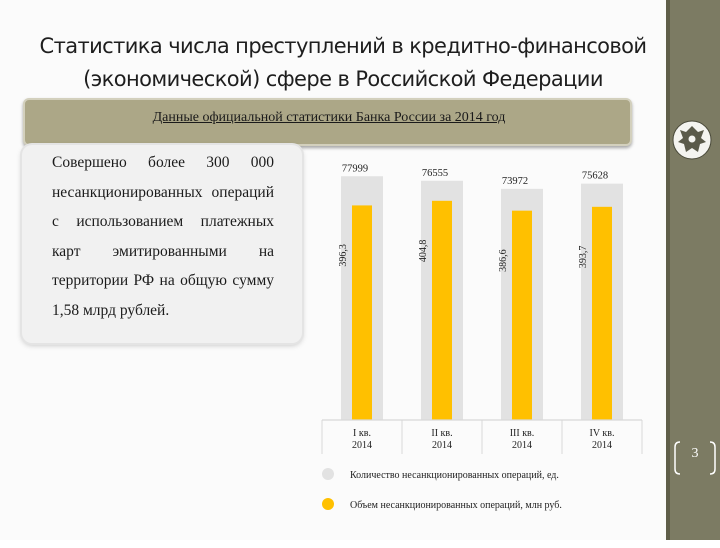 This screenshot has width=720, height=548. What do you see at coordinates (668, 270) in the screenshot?
I see `sidebar-stripe` at bounding box center [668, 270].